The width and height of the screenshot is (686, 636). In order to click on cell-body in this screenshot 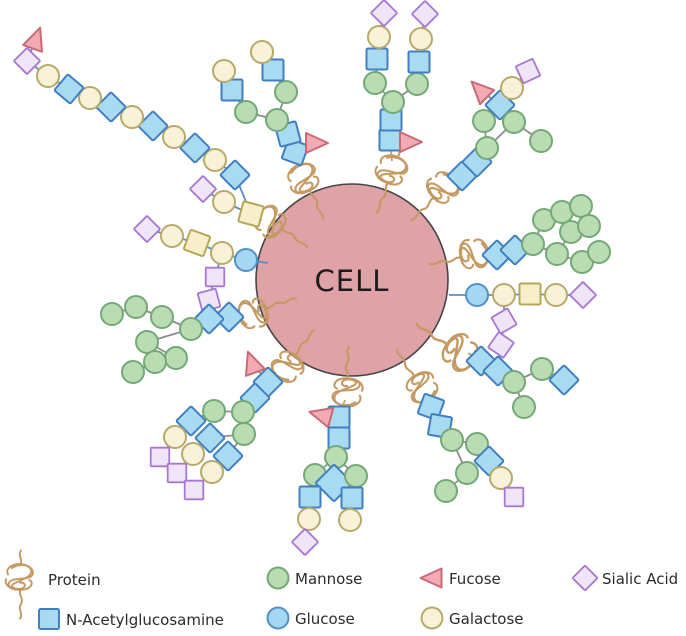, I will do `click(352, 280)`.